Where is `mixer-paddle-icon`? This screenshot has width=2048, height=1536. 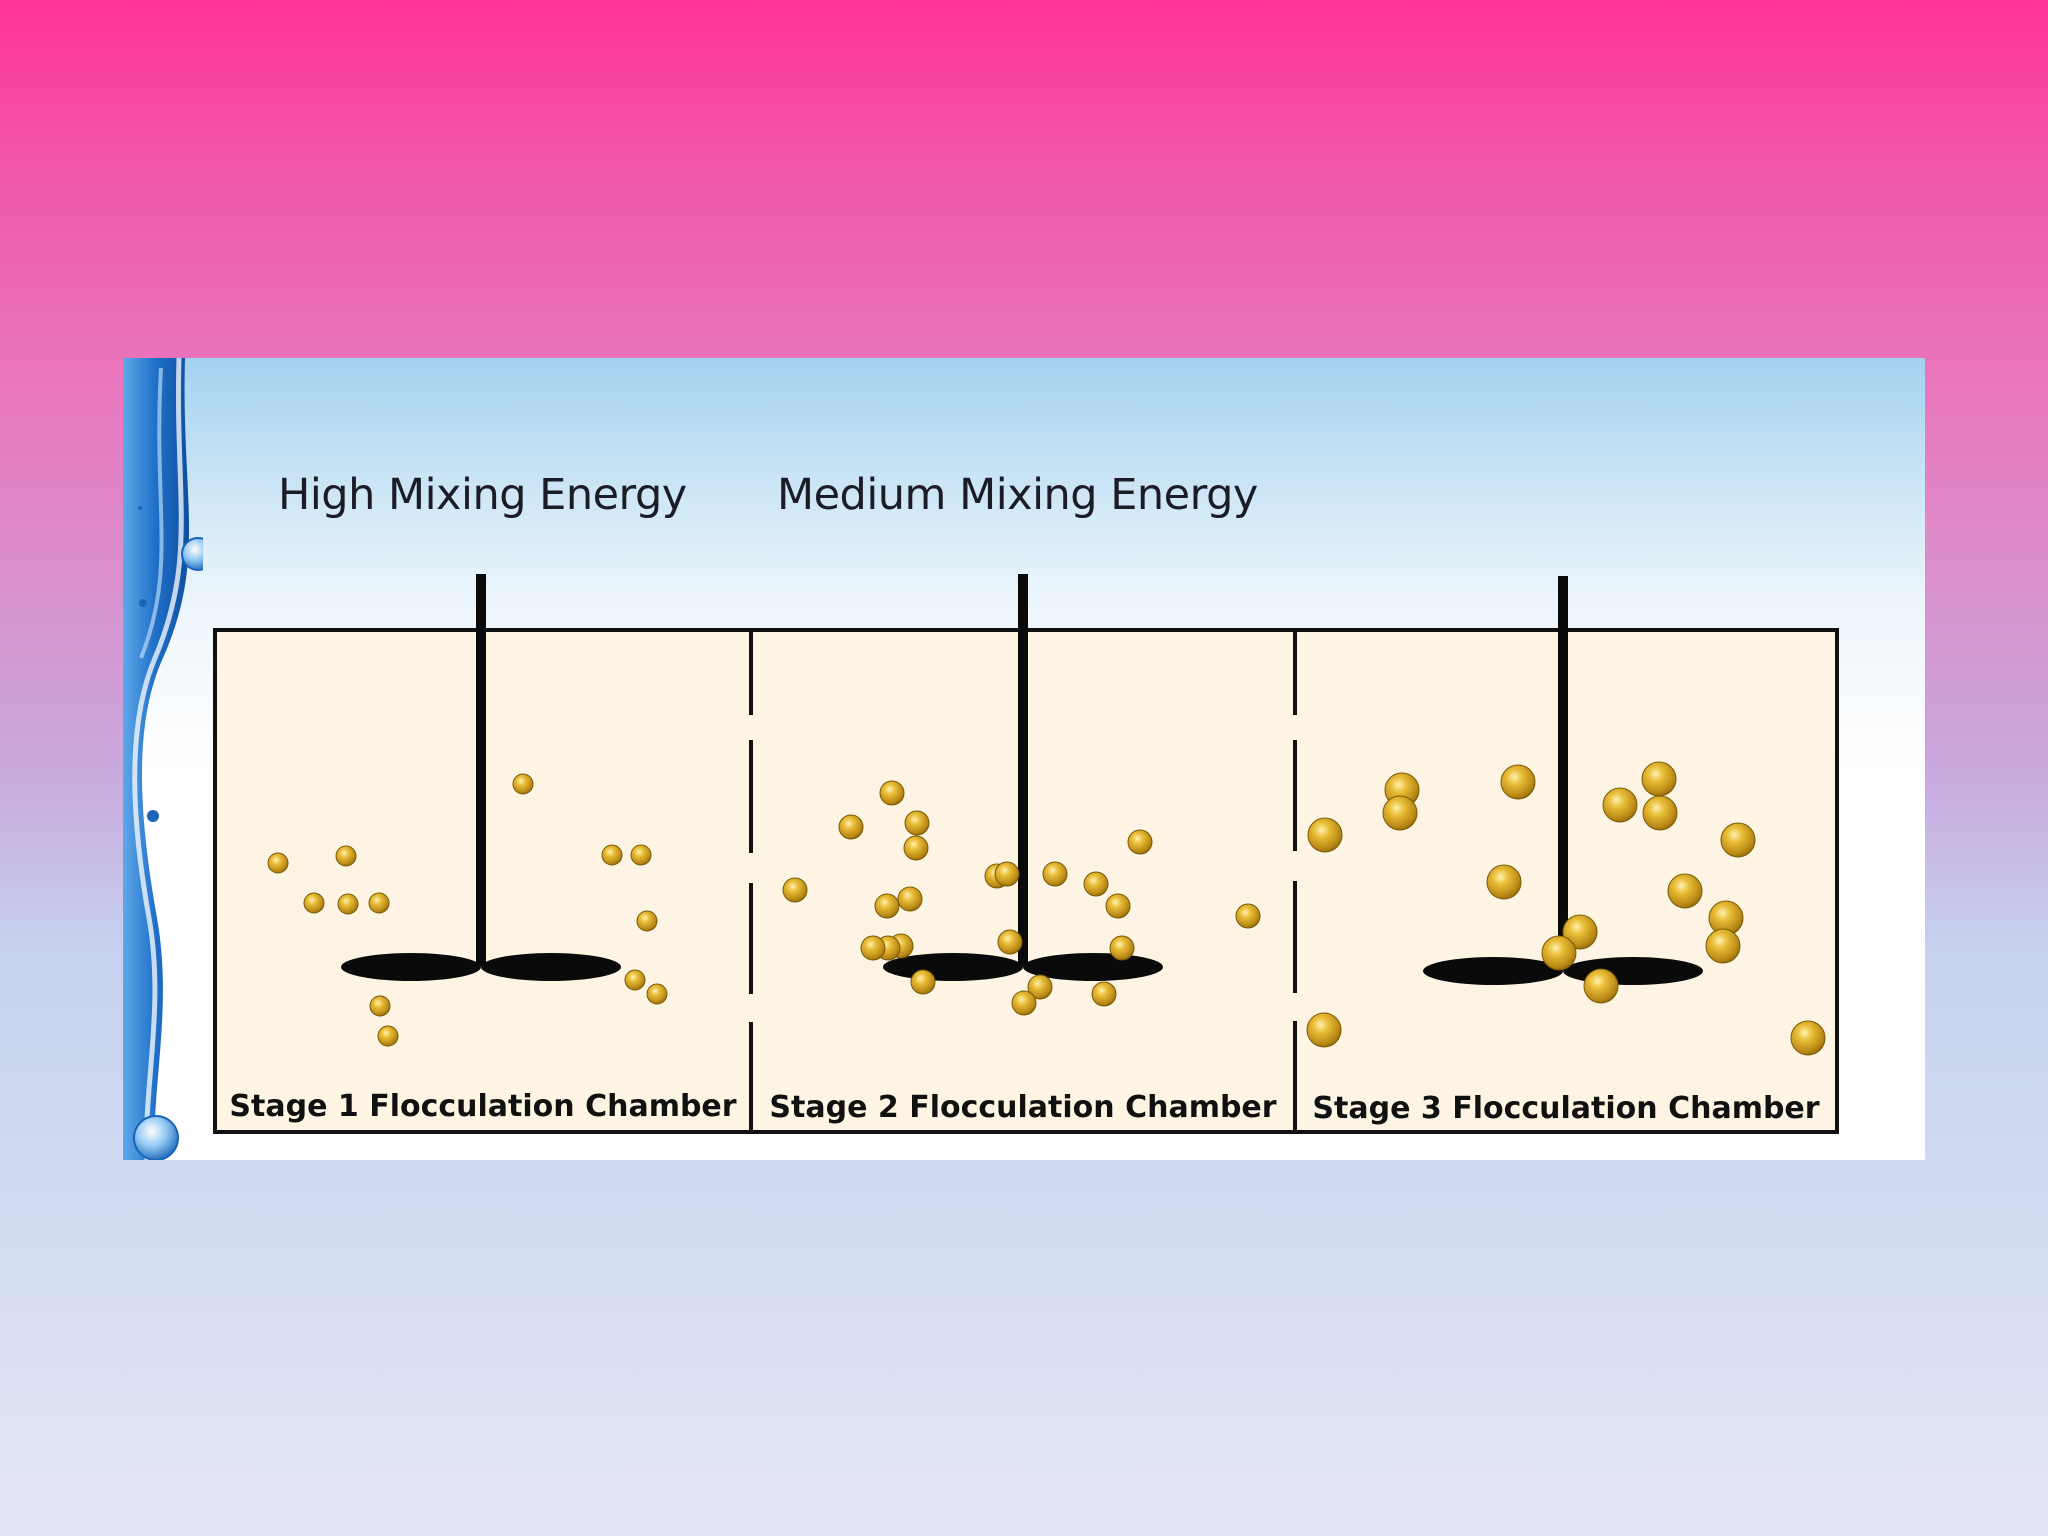 mixer-paddle-icon is located at coordinates (481, 777).